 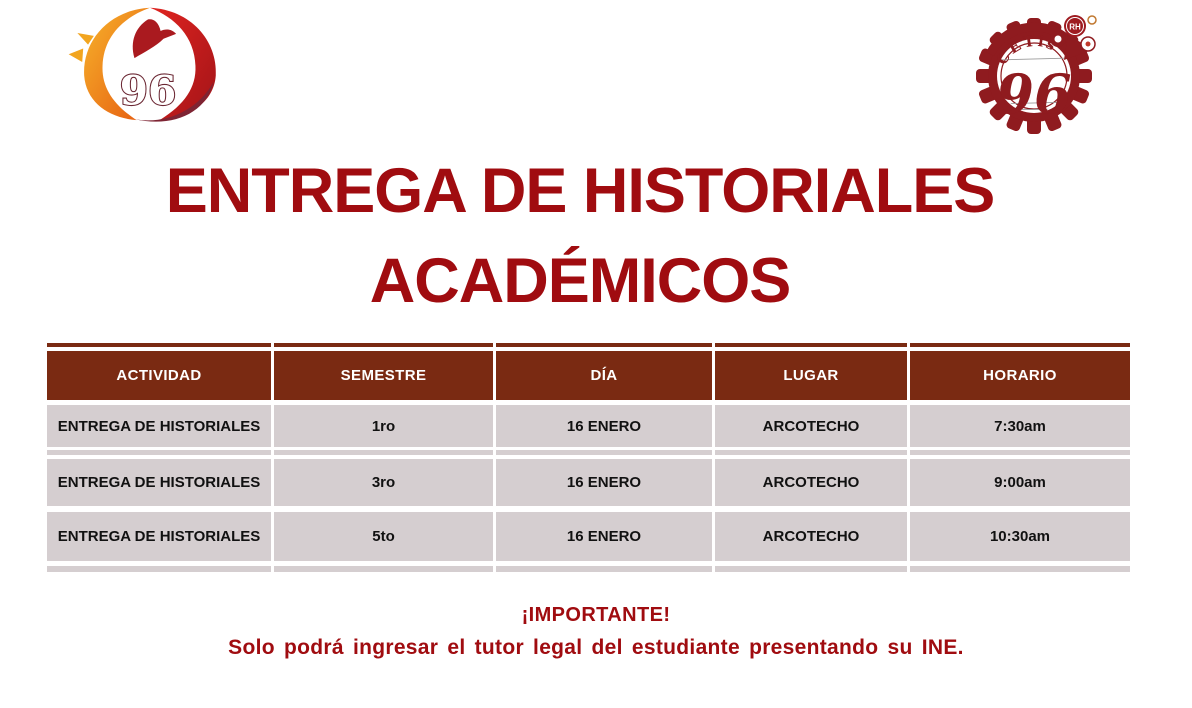 I want to click on header-actividad: ACTIVIDAD, so click(x=159, y=375).